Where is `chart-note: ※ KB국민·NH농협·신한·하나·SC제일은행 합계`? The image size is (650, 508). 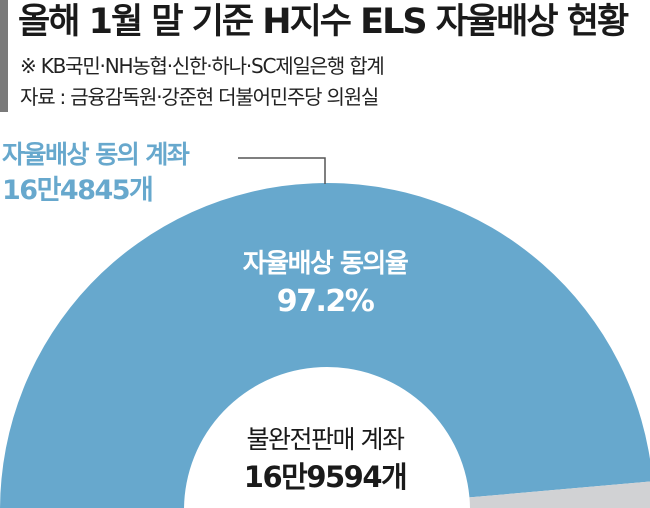 chart-note: ※ KB국민·NH농협·신한·하나·SC제일은행 합계 is located at coordinates (202, 66).